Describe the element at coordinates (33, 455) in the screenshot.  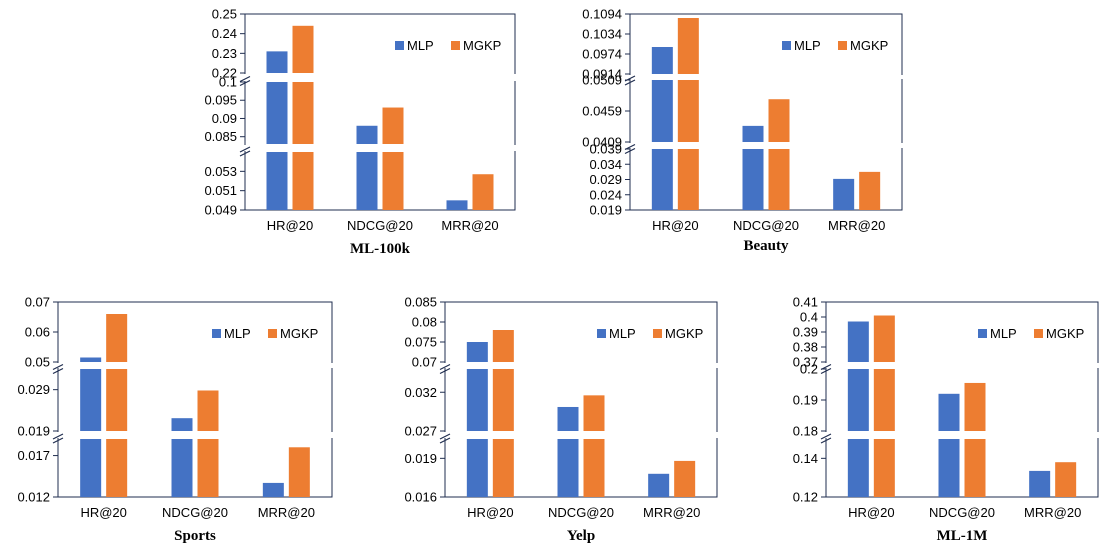
I see `y-tick-label: 0.017` at that location.